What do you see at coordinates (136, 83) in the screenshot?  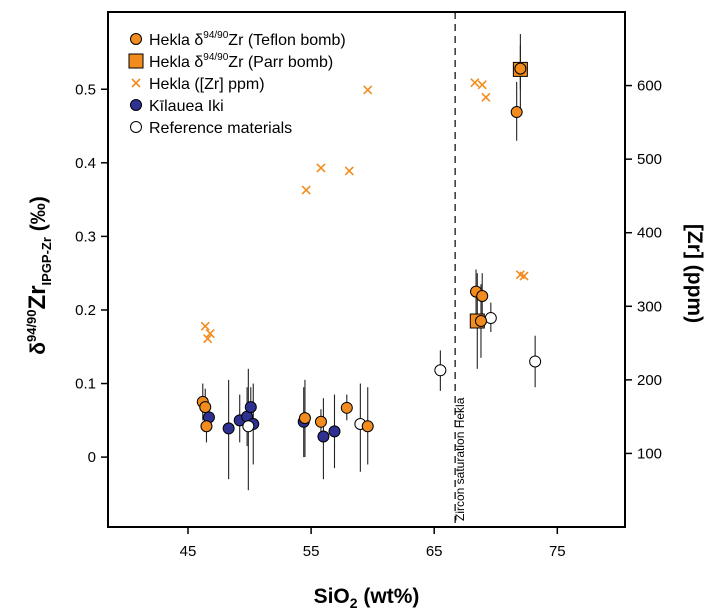 I see `legend-marker-ppm` at bounding box center [136, 83].